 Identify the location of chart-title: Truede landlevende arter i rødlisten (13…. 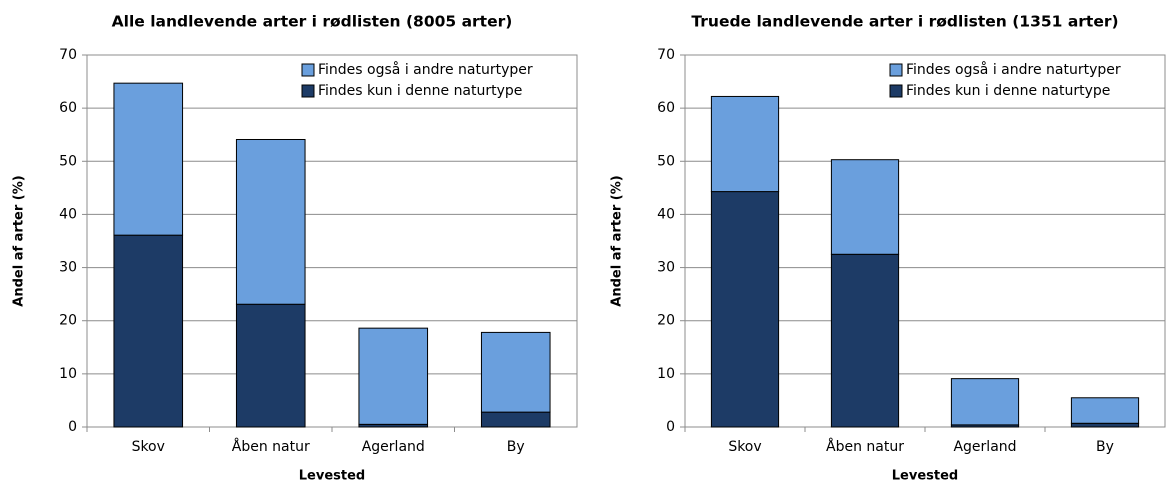
(904, 22).